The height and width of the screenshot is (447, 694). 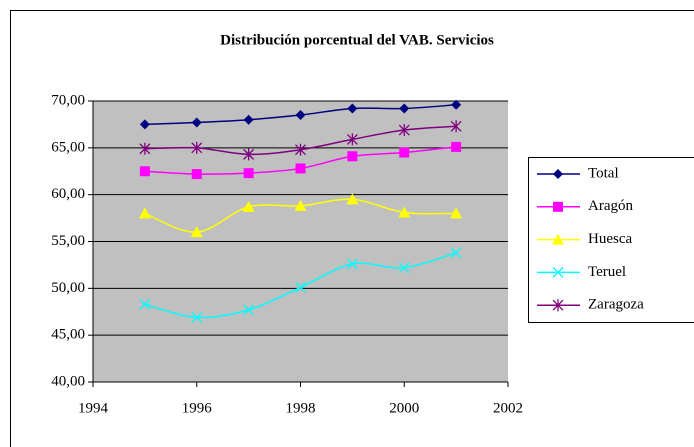 I want to click on x-tick-label: 1998, so click(x=301, y=408).